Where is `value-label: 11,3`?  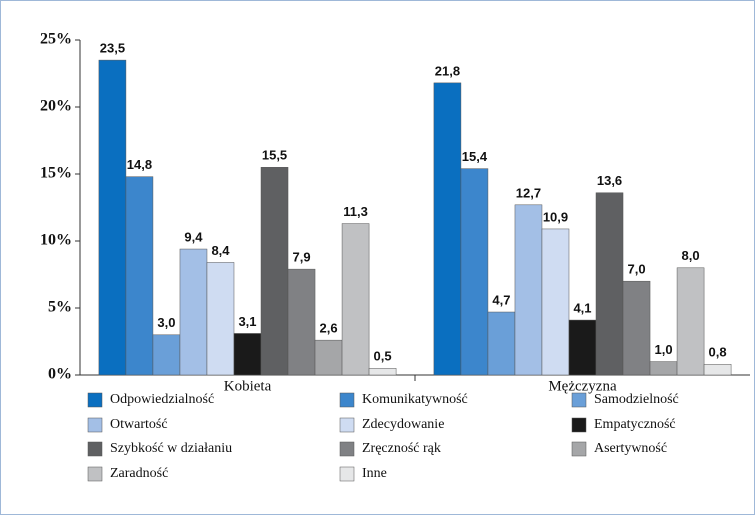
value-label: 11,3 is located at coordinates (355, 211).